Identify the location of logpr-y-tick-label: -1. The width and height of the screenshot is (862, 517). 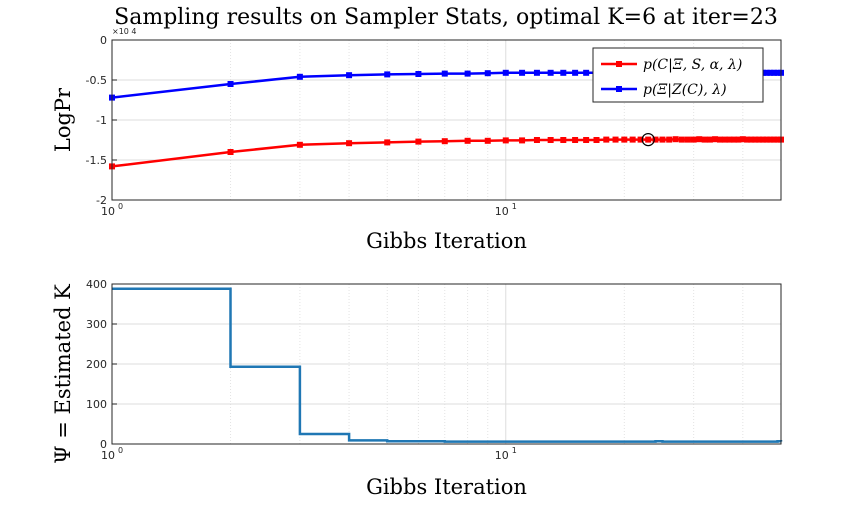
(101, 120).